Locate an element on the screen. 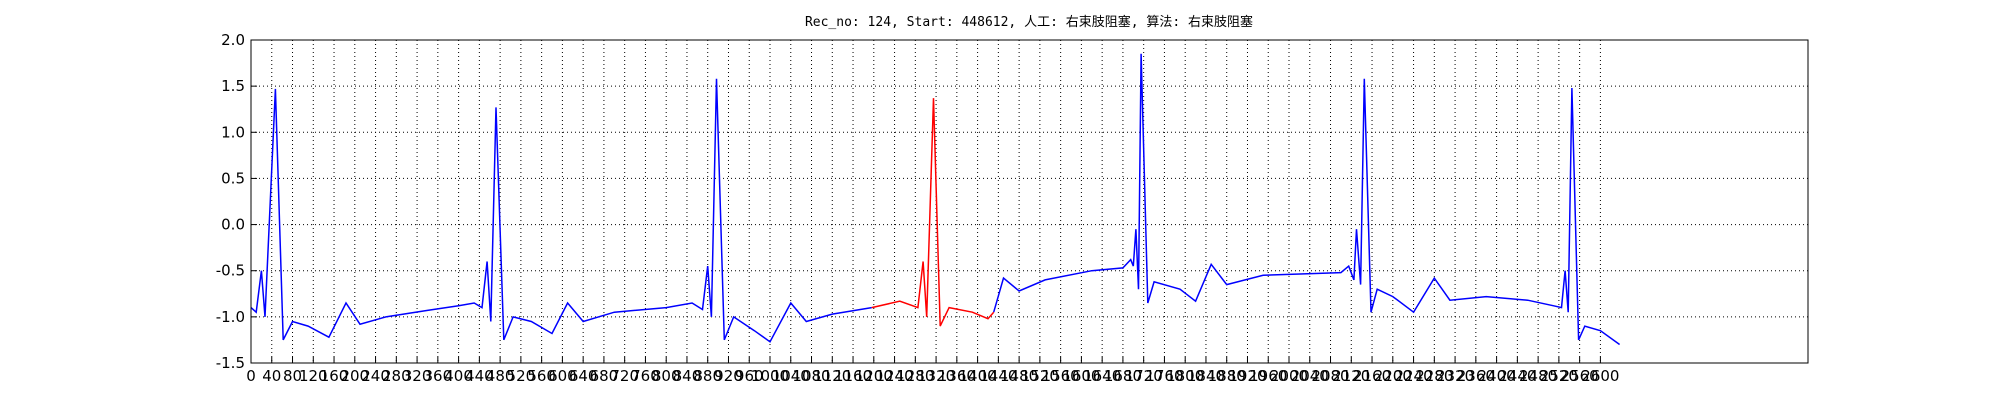  x-tick-label: 320 is located at coordinates (417, 376).